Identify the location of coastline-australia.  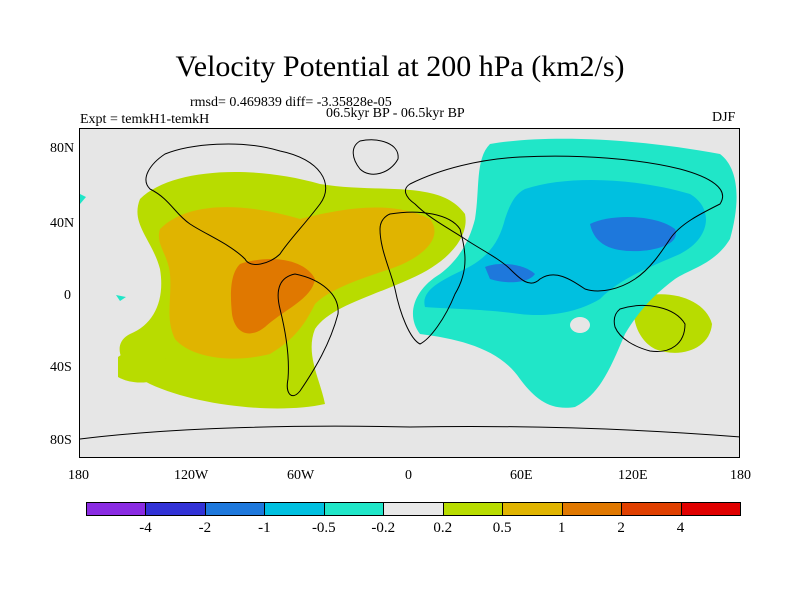
(649, 329).